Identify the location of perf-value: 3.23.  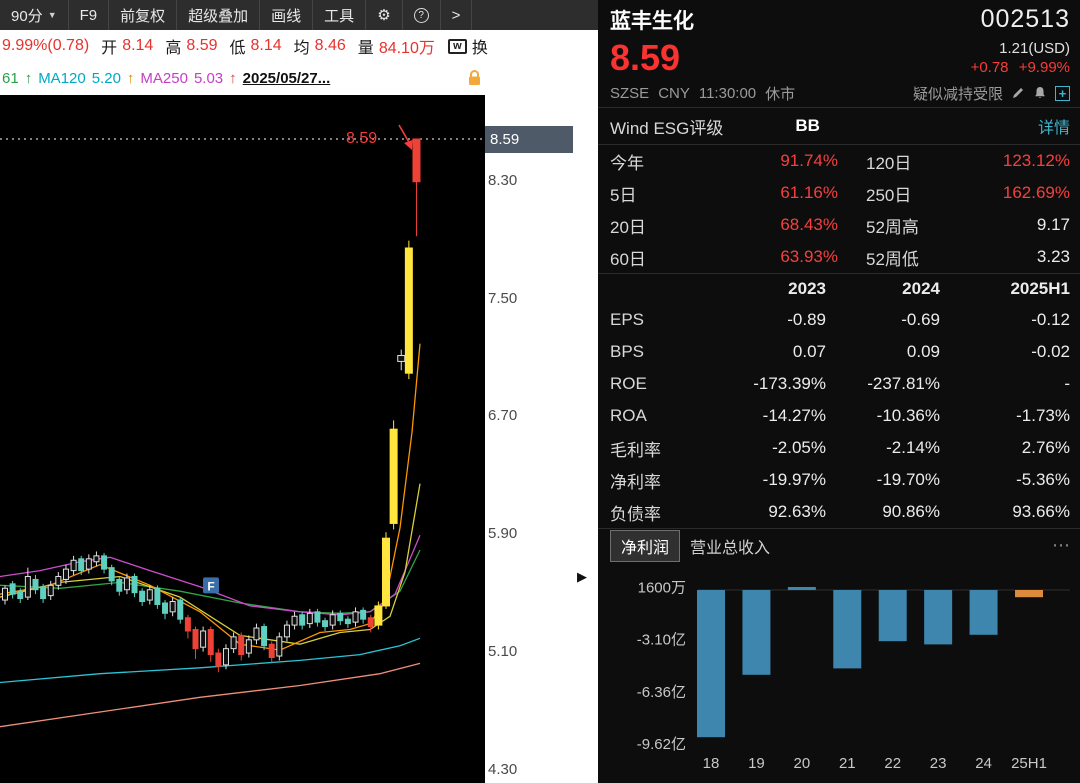
(1053, 257).